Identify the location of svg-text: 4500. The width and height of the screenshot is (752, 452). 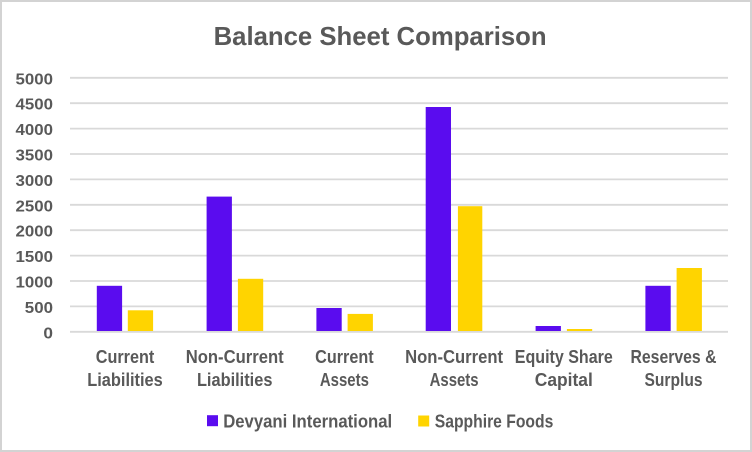
(35, 105).